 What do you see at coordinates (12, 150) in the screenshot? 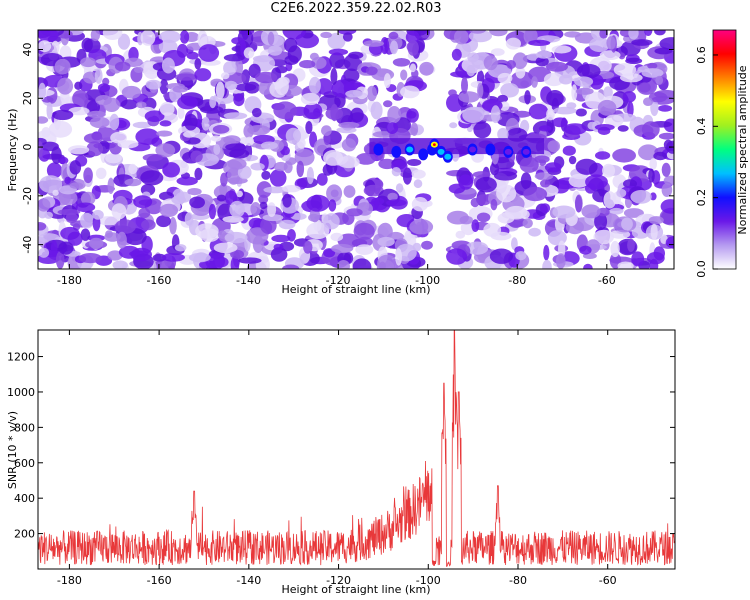
I see `spectrogram-y-axis-label: Frequency (Hz)` at bounding box center [12, 150].